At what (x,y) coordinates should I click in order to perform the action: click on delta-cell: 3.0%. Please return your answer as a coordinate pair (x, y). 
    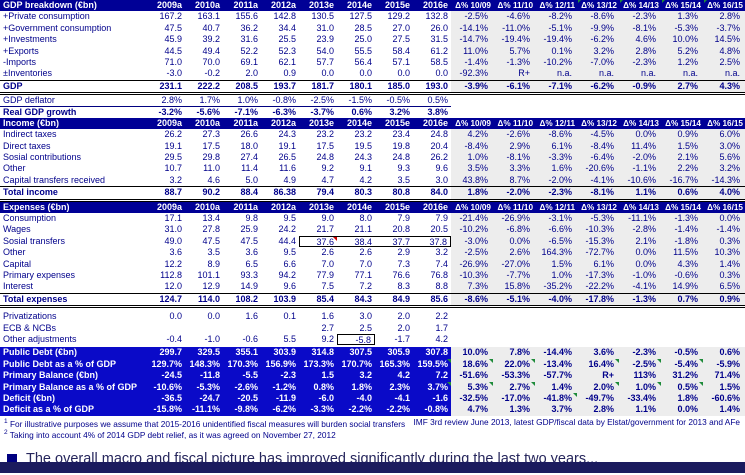
    Looking at the image, I should click on (724, 146).